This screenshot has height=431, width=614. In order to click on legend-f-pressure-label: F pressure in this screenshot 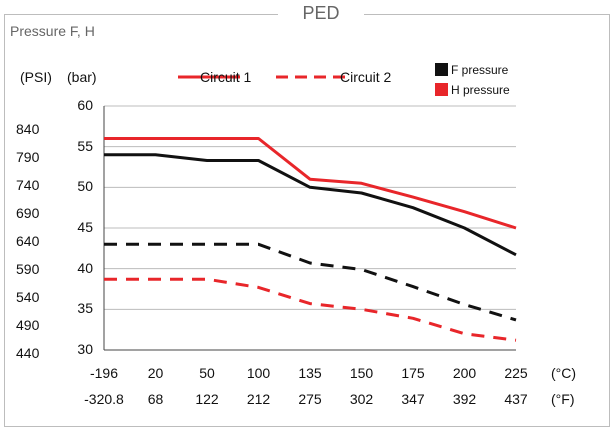, I will do `click(480, 70)`.